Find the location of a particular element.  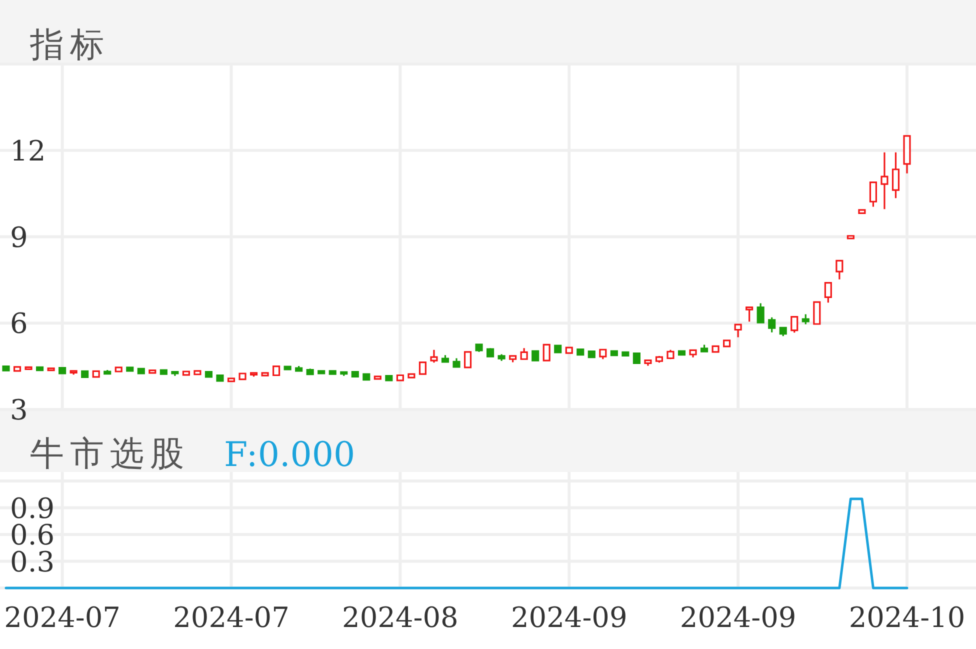

legend: F:0.000 is located at coordinates (290, 455).